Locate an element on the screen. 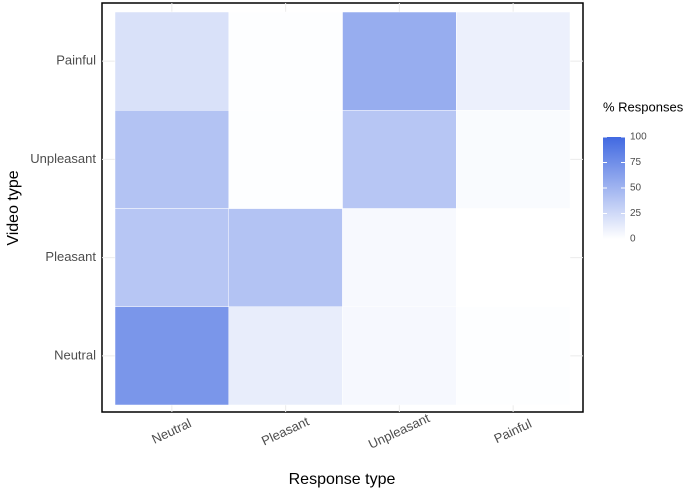 This screenshot has height=490, width=685. x-tick-label: Neutral is located at coordinates (171, 430).